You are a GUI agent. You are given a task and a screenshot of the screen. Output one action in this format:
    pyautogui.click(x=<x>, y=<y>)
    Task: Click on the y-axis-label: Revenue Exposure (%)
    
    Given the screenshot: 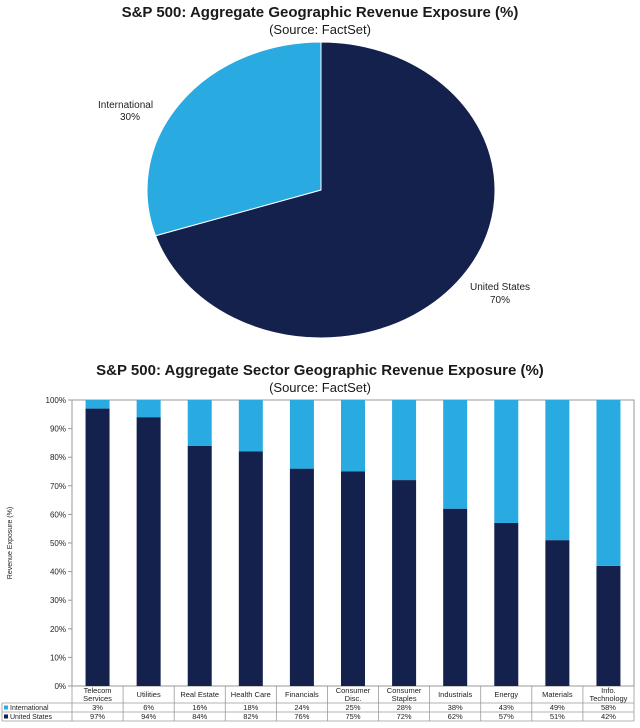 What is the action you would take?
    pyautogui.click(x=10, y=543)
    